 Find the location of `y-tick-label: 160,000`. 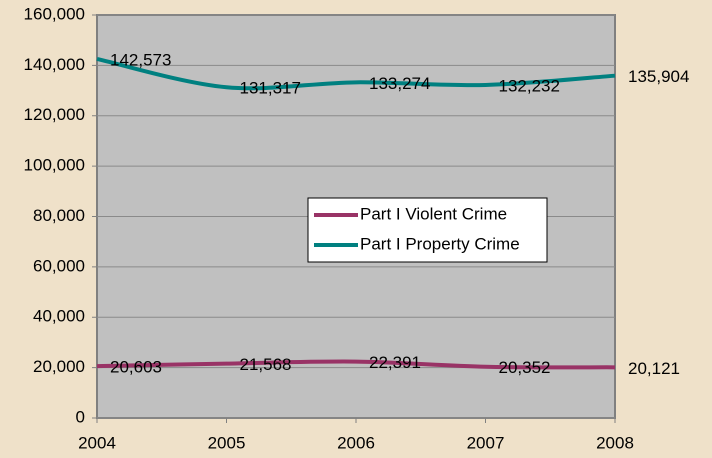

y-tick-label: 160,000 is located at coordinates (54, 13).